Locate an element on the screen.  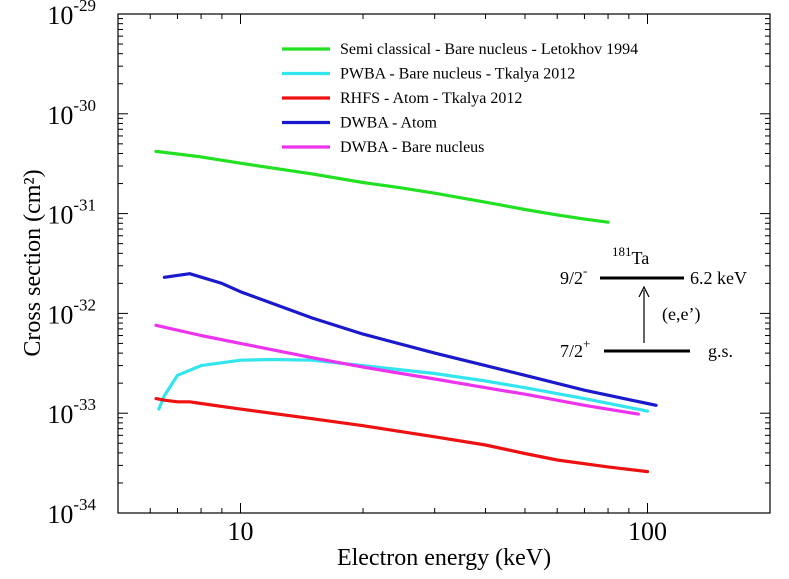
y-axis-label: Cross section (cm²) is located at coordinates (33, 262).